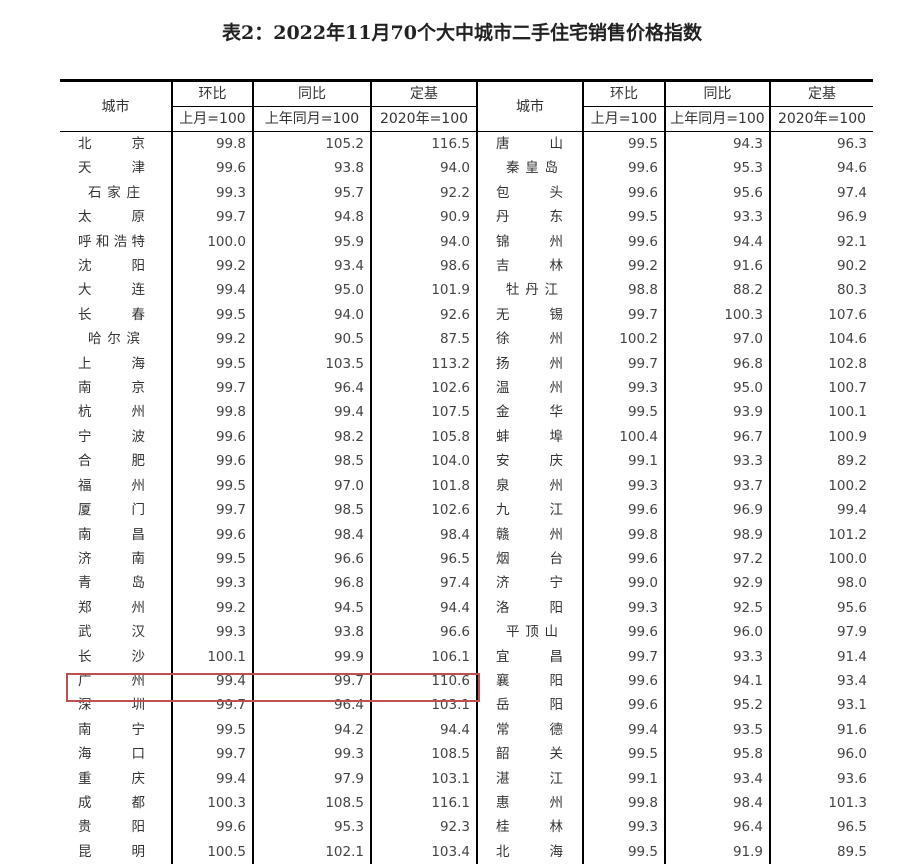  I want to click on base-value: 101.9, so click(424, 290).